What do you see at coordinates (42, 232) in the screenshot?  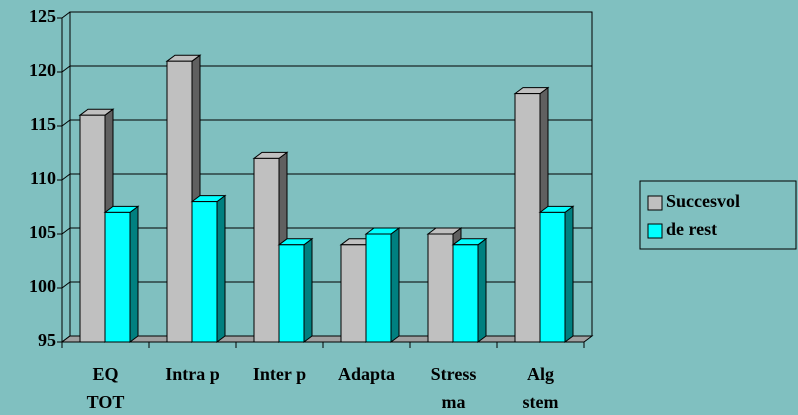 I see `y-tick-label: 105` at bounding box center [42, 232].